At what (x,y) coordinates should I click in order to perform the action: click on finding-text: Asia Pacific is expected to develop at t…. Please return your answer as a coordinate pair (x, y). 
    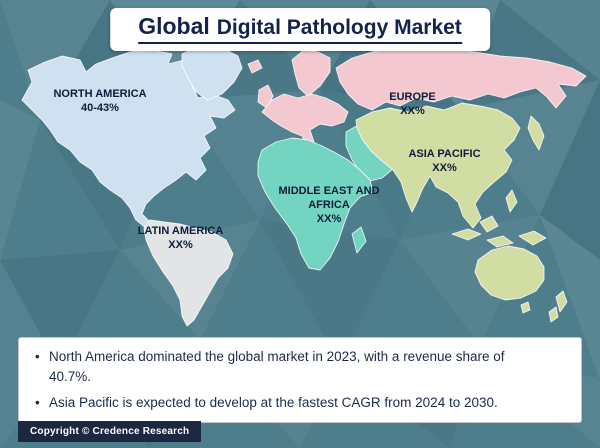
    Looking at the image, I should click on (273, 403).